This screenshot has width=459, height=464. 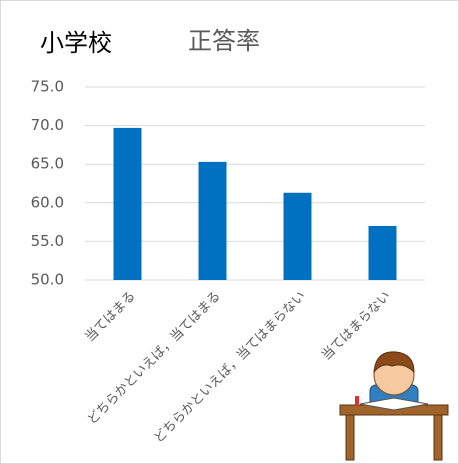 I want to click on illustration, so click(x=394, y=406).